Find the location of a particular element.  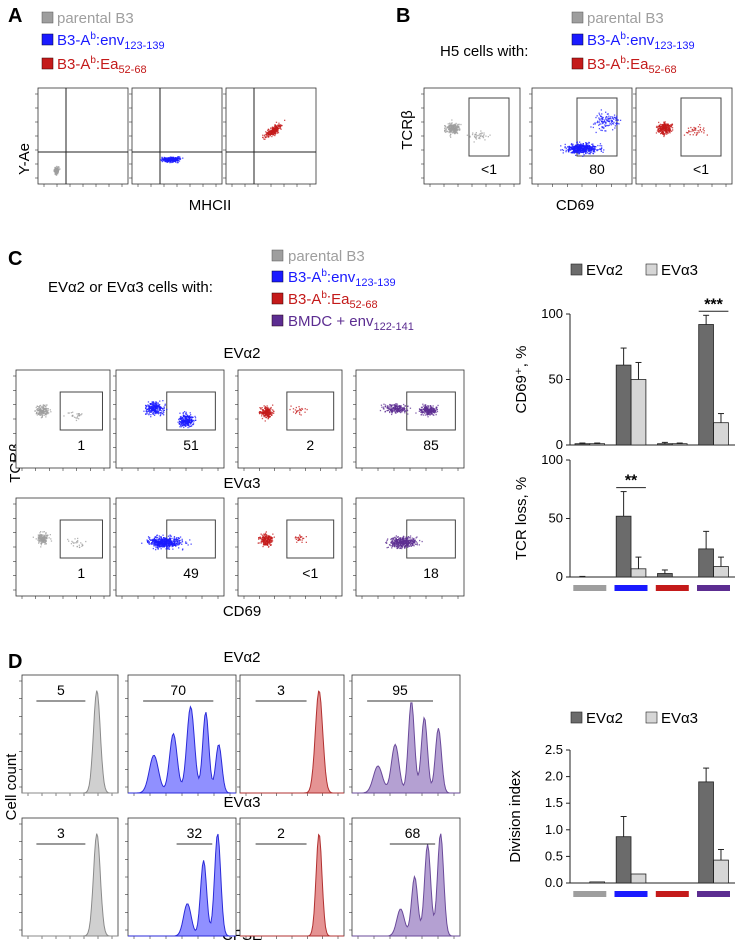

y-tick-label: 0 is located at coordinates (559, 444).